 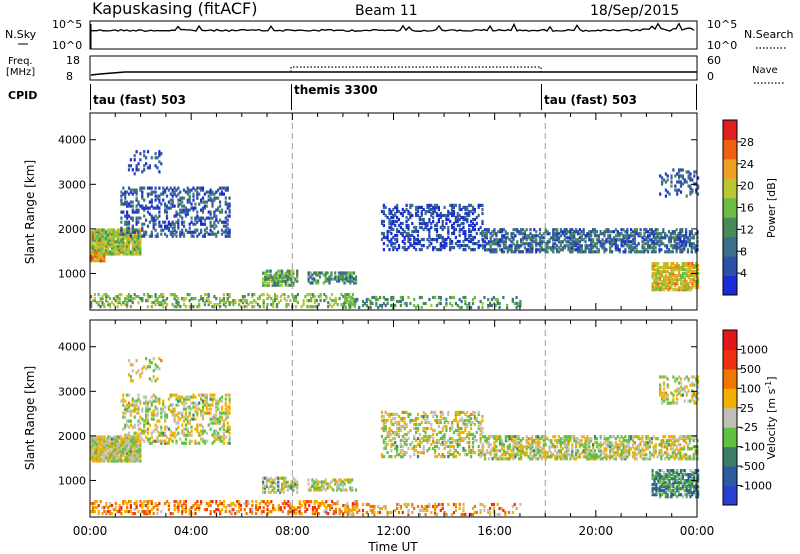 I want to click on colorbar-tick-label: 20, so click(x=747, y=186).